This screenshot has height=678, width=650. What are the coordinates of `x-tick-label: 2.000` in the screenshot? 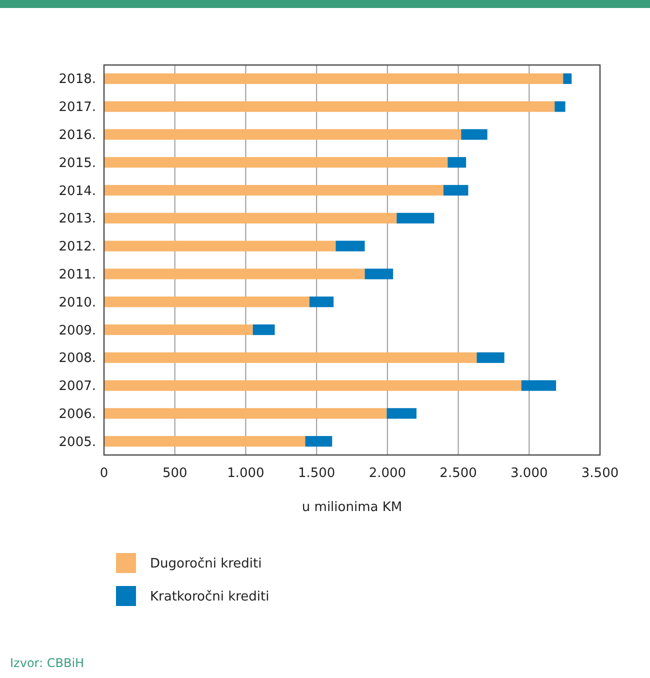 It's located at (387, 473).